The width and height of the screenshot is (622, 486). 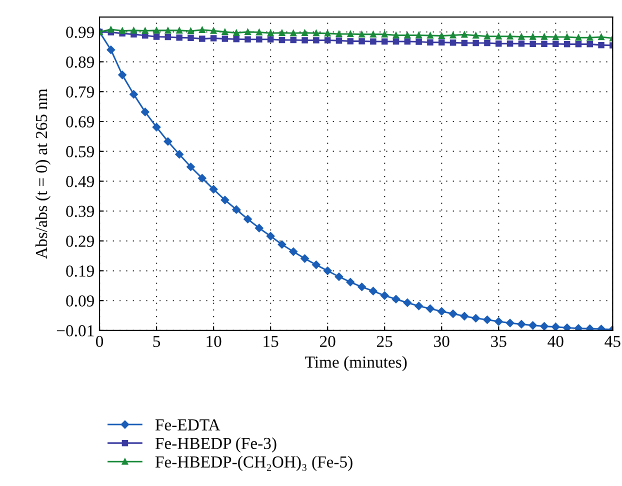 I want to click on legend-label: Fe-HBEDP-(CH₂OH)₃ (Fe-5), so click(x=253, y=463).